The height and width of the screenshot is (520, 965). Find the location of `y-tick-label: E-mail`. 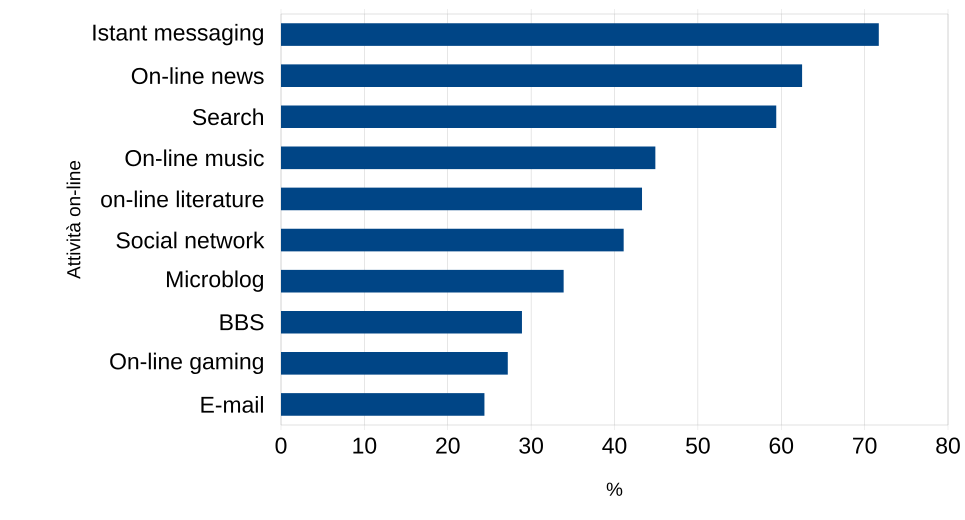

y-tick-label: E-mail is located at coordinates (232, 404).